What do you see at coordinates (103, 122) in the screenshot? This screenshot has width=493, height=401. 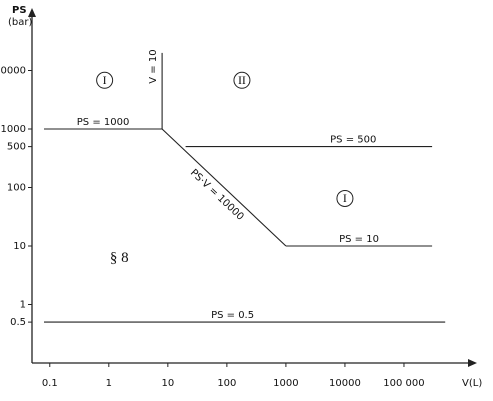 I see `line-label: PS = 1000` at bounding box center [103, 122].